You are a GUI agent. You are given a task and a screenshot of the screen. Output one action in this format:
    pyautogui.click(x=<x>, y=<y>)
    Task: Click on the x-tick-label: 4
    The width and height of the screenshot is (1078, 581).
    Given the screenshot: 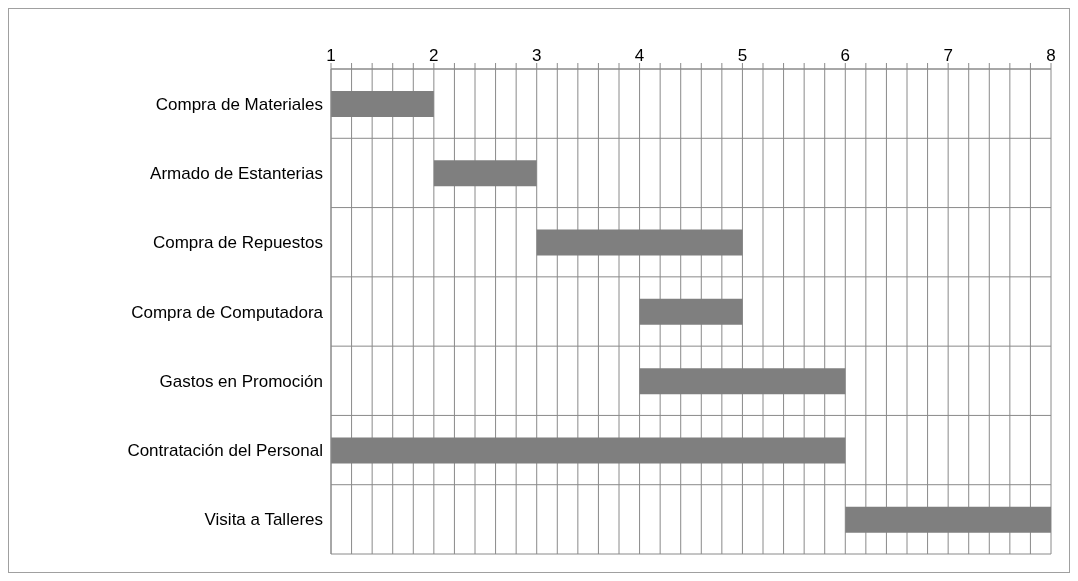 What is the action you would take?
    pyautogui.click(x=639, y=55)
    